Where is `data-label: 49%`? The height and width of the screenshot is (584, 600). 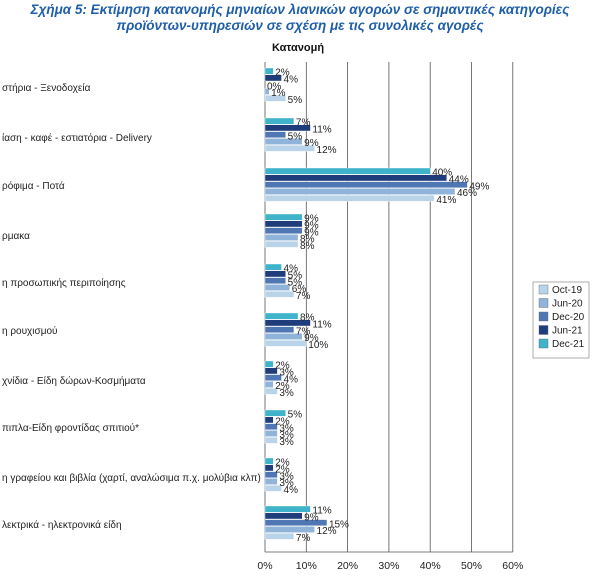
data-label: 49% is located at coordinates (479, 186).